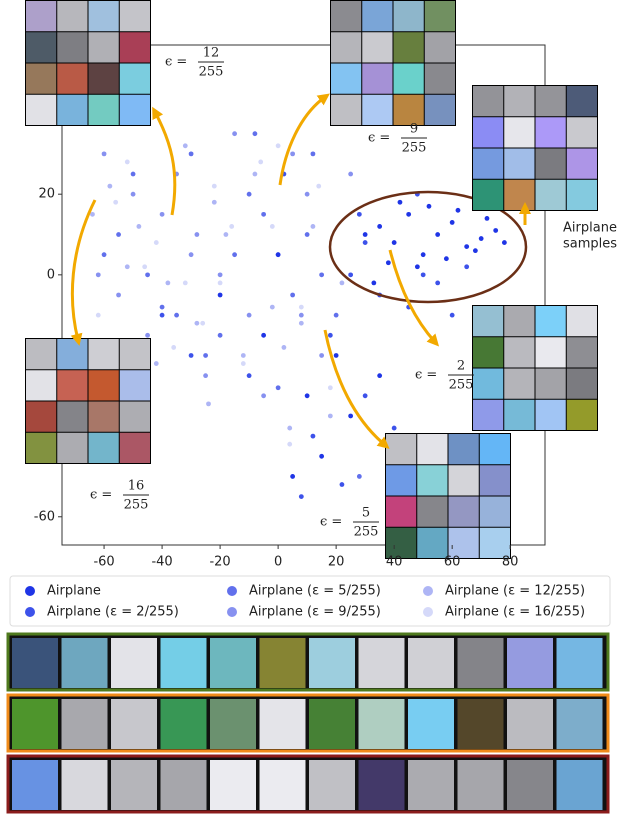 Image resolution: width=640 pixels, height=835 pixels. I want to click on samples-label: samples, so click(590, 244).